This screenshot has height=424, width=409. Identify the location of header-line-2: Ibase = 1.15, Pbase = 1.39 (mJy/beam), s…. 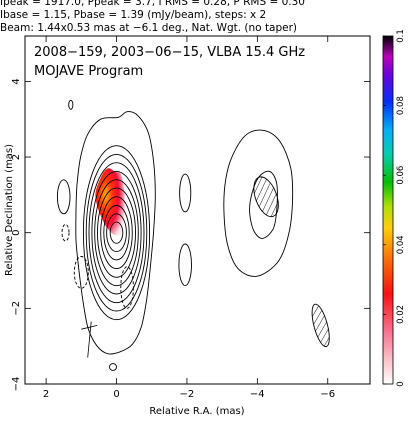
(133, 15).